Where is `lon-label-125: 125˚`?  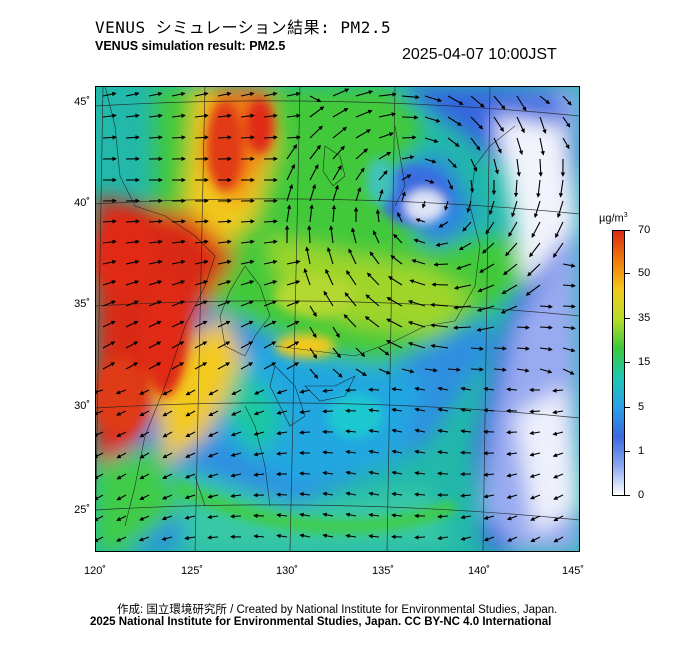
lon-label-125: 125˚ is located at coordinates (192, 571).